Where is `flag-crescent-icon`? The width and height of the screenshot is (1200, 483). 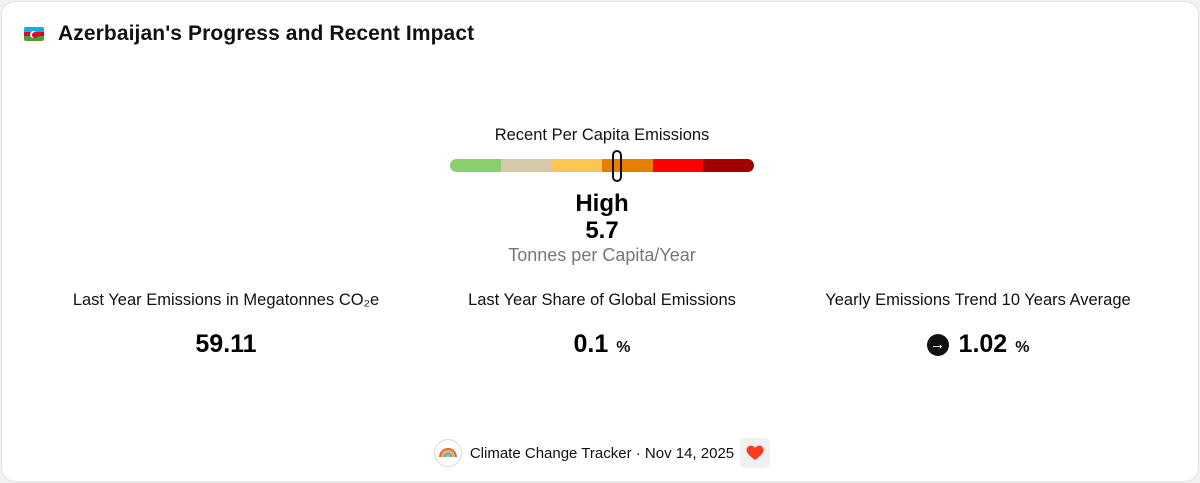
flag-crescent-icon is located at coordinates (34, 34).